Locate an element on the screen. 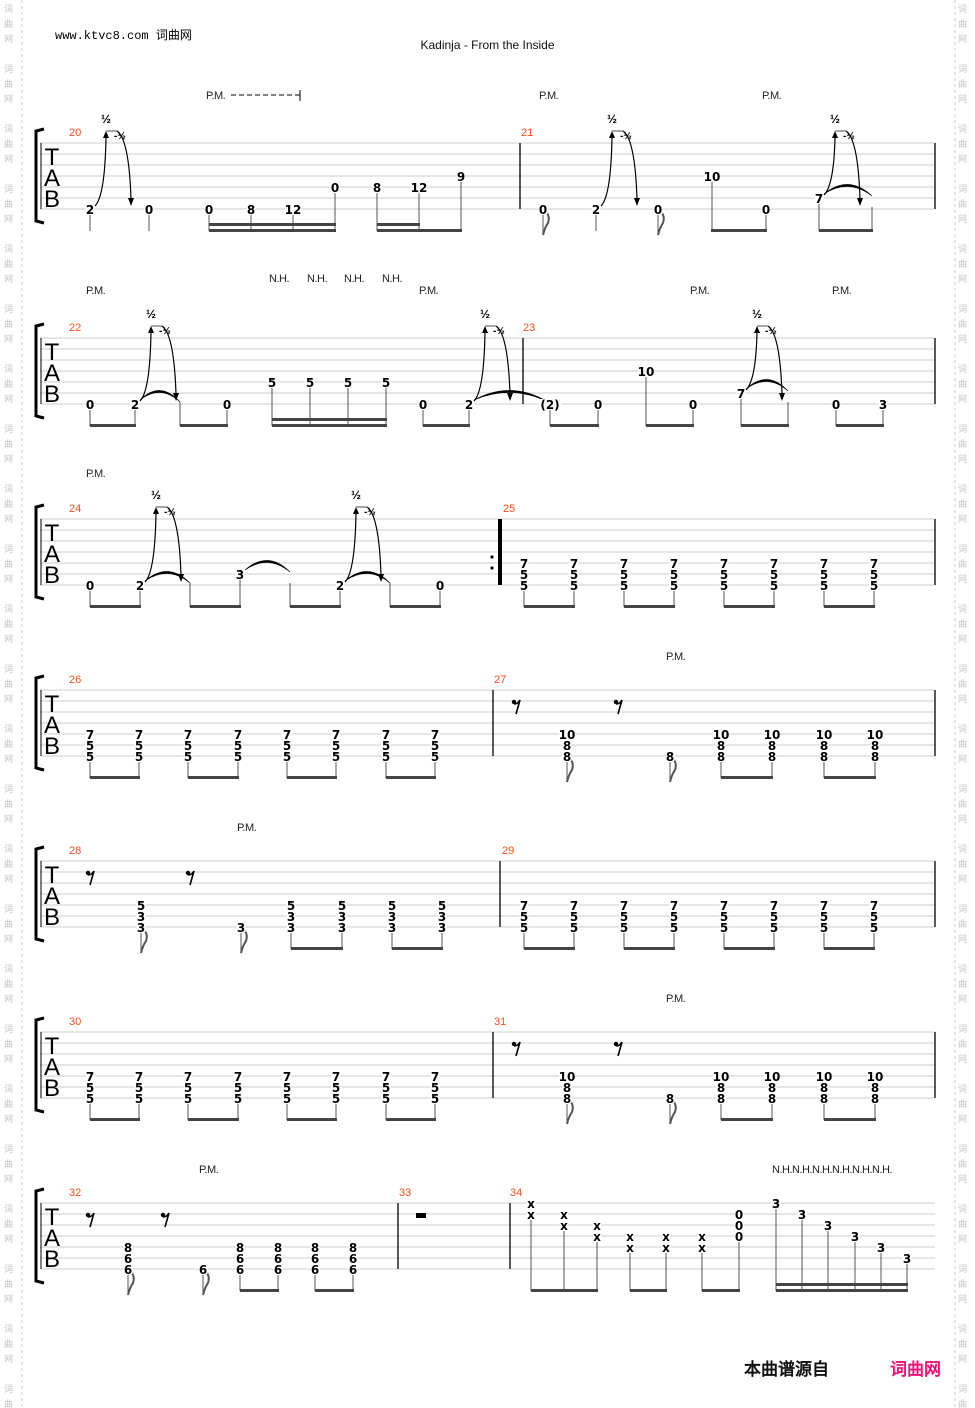 This screenshot has height=1408, width=975. palm-mute-label: P.M. is located at coordinates (842, 291).